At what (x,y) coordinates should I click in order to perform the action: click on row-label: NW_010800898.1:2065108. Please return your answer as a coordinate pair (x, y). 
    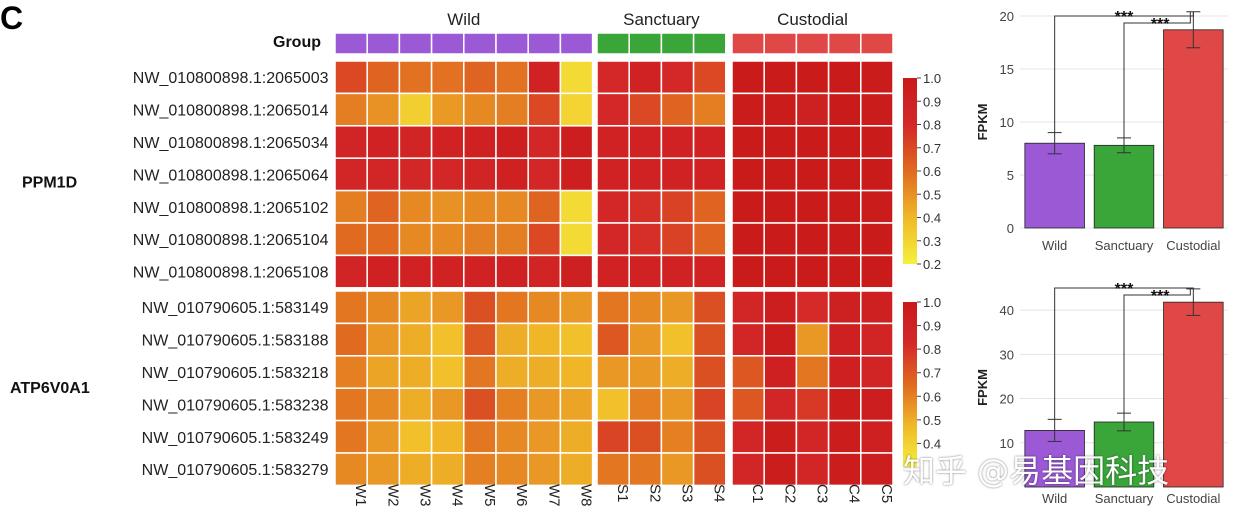
    Looking at the image, I should click on (231, 273).